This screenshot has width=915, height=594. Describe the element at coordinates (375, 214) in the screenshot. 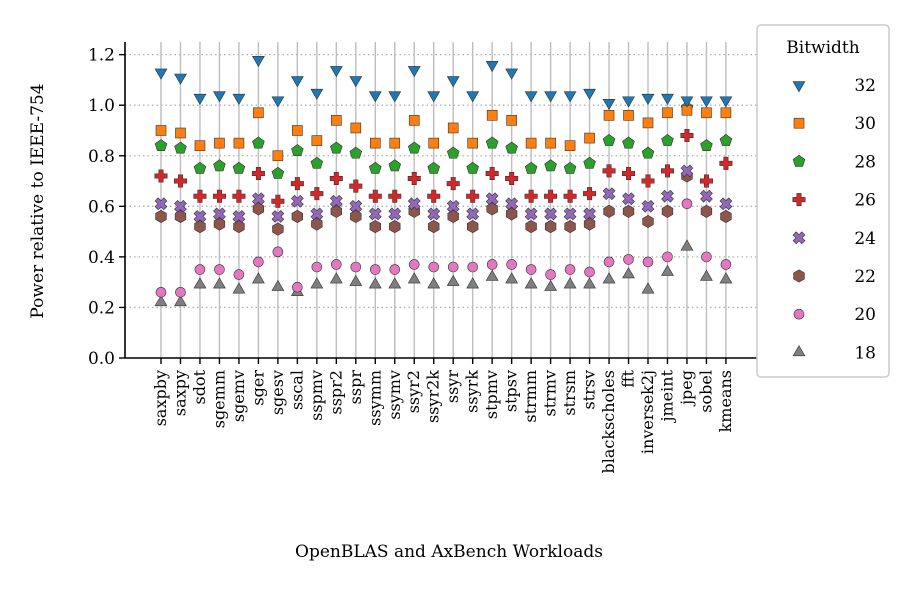

I see `marker-24-ssymm` at that location.